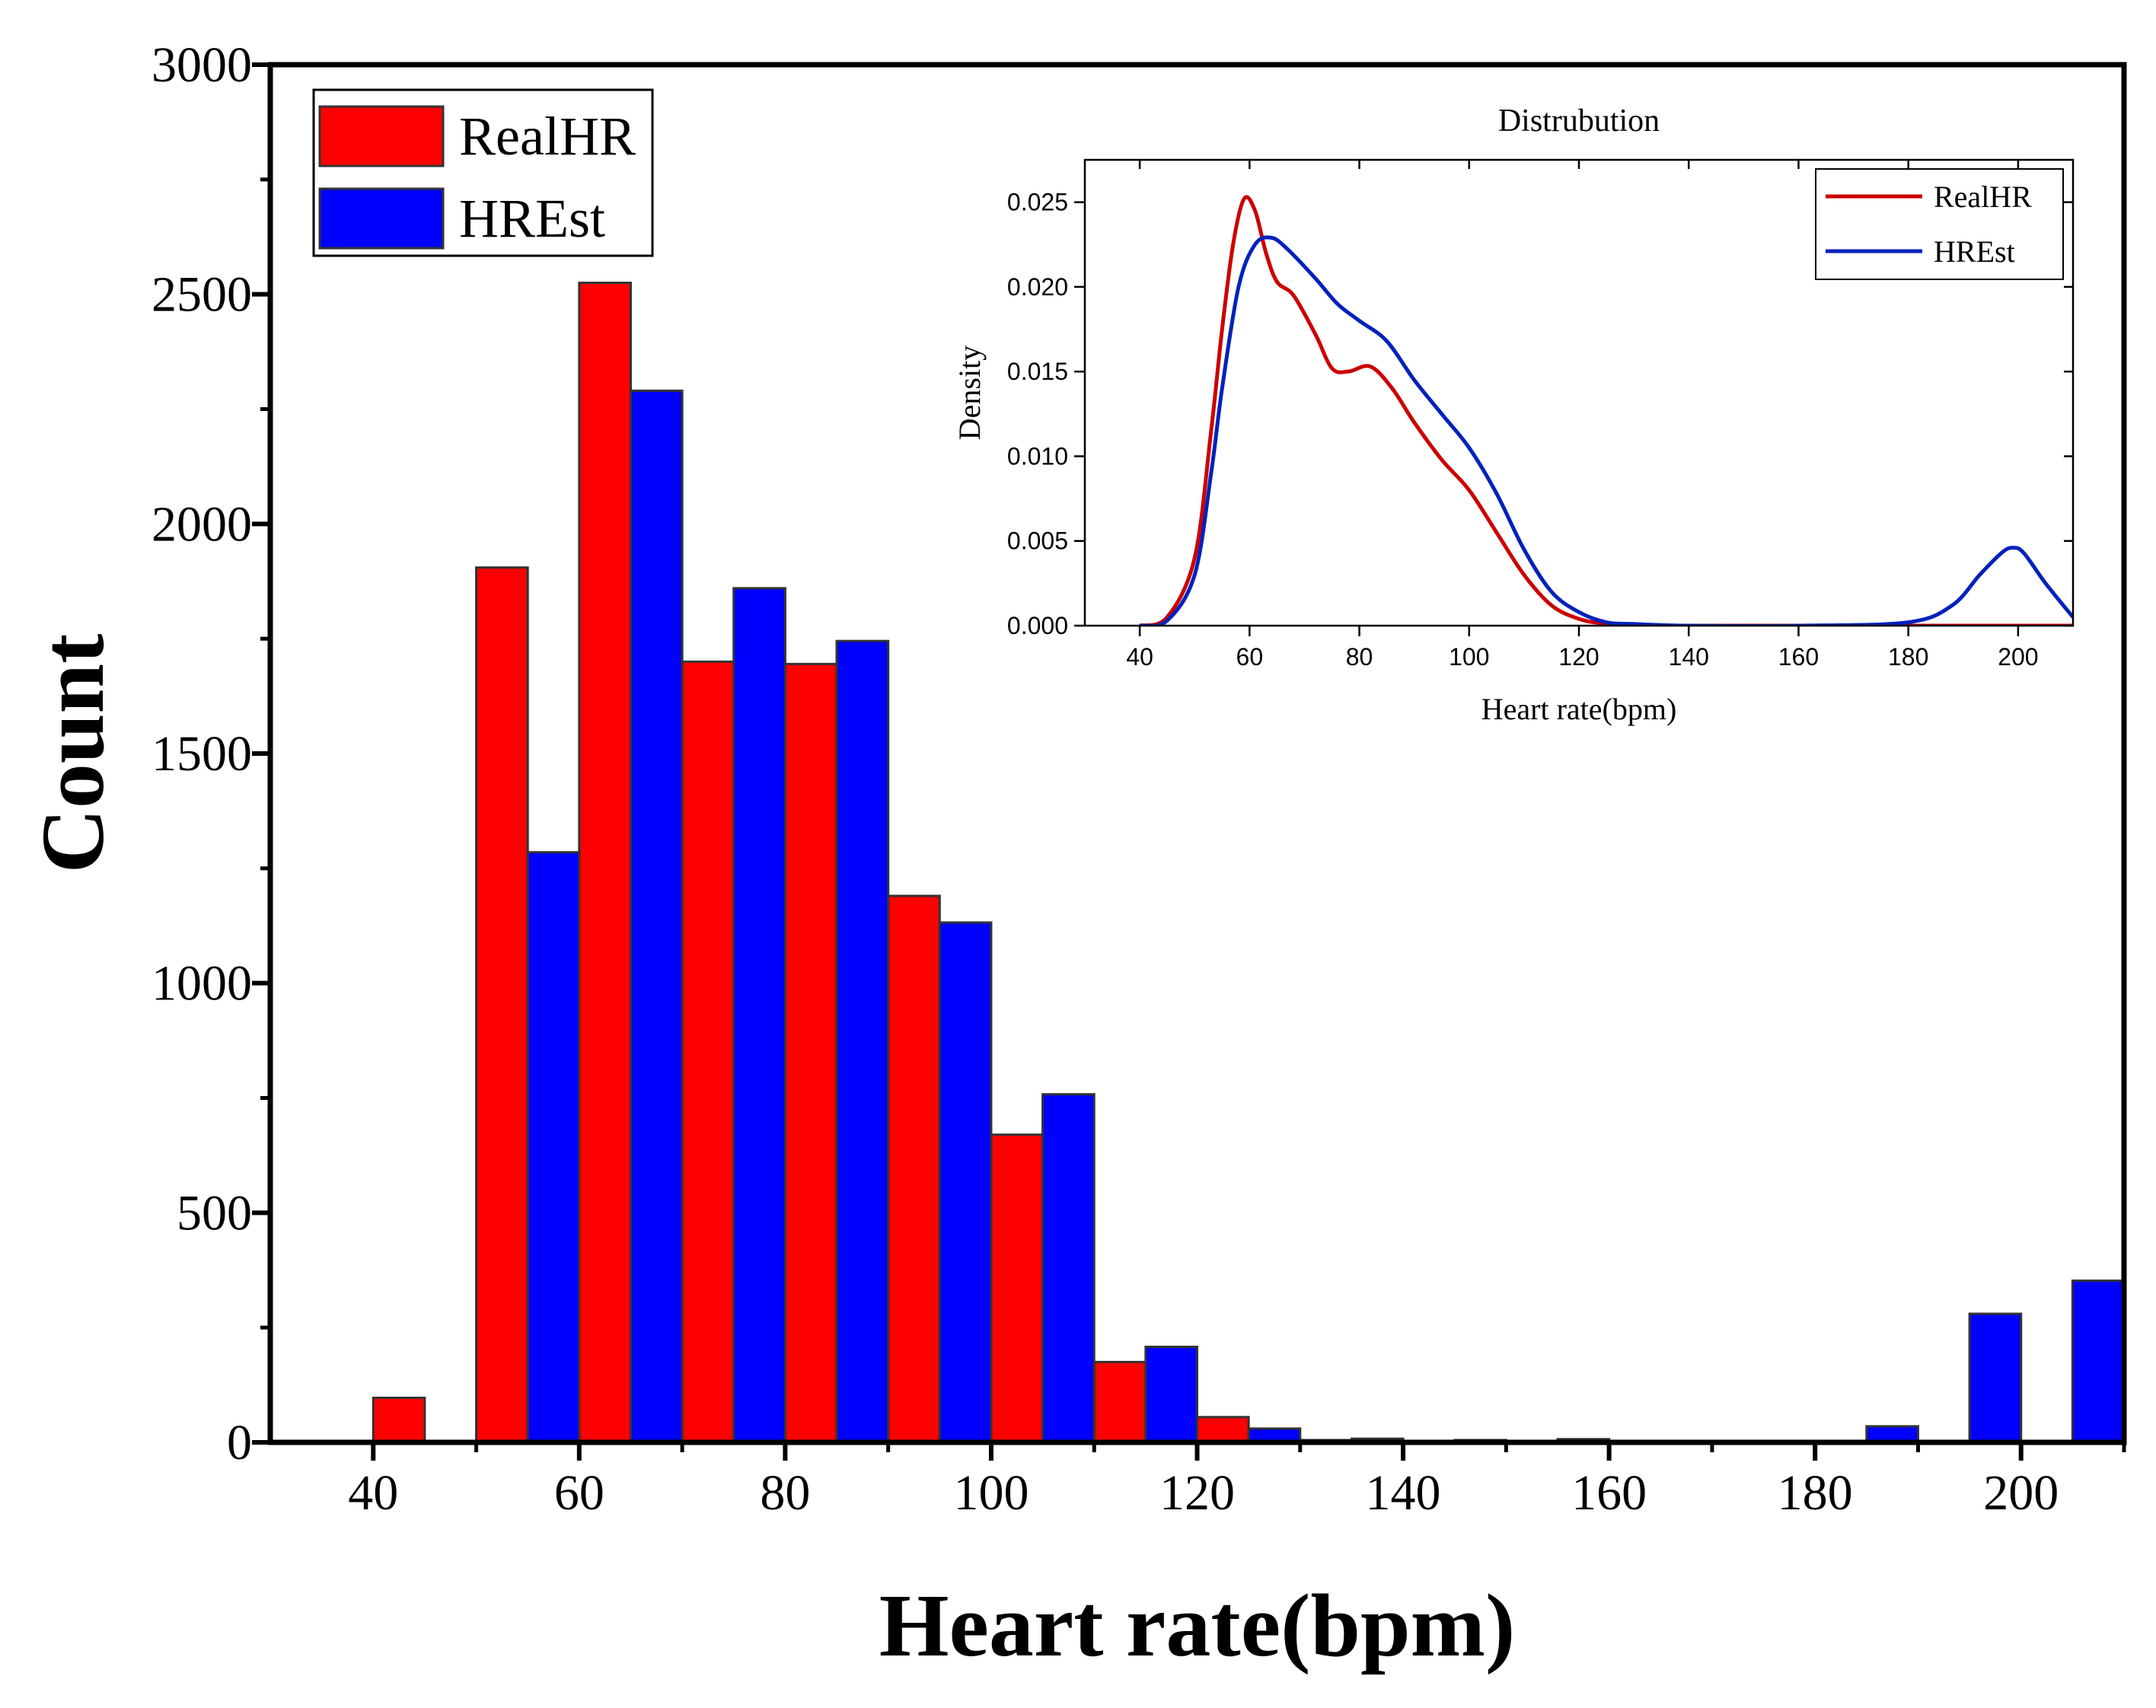 This screenshot has width=2156, height=1708. I want to click on inset-x-tick-label-140: 140, so click(1689, 657).